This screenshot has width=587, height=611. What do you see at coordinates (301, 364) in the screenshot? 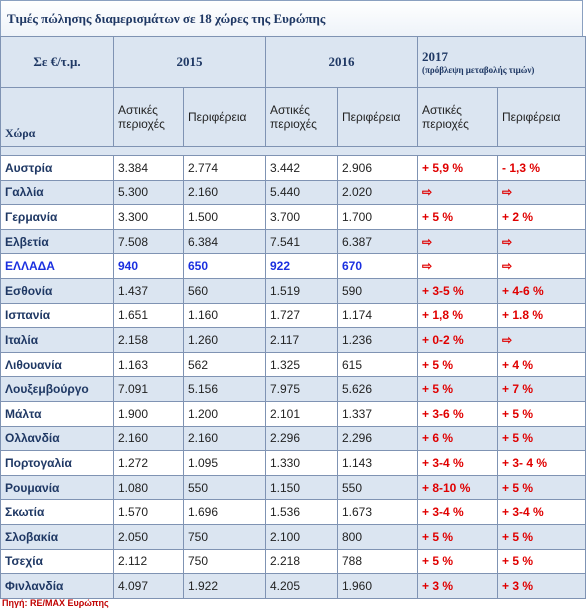
I see `value-cell: 1.325` at bounding box center [301, 364].